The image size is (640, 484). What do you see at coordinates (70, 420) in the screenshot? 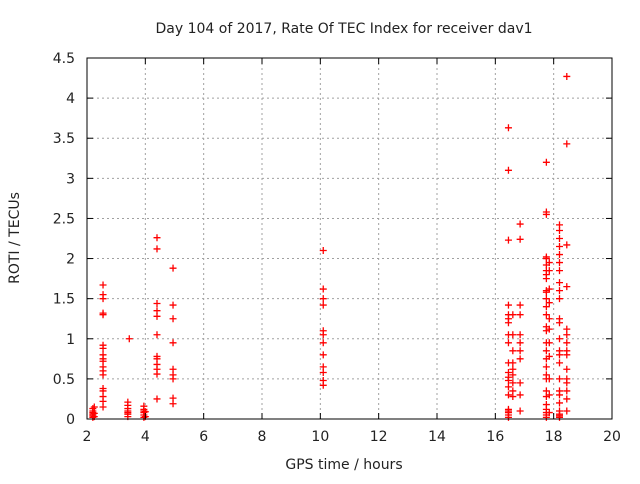
I see `y-tick-label: 0` at bounding box center [70, 420].